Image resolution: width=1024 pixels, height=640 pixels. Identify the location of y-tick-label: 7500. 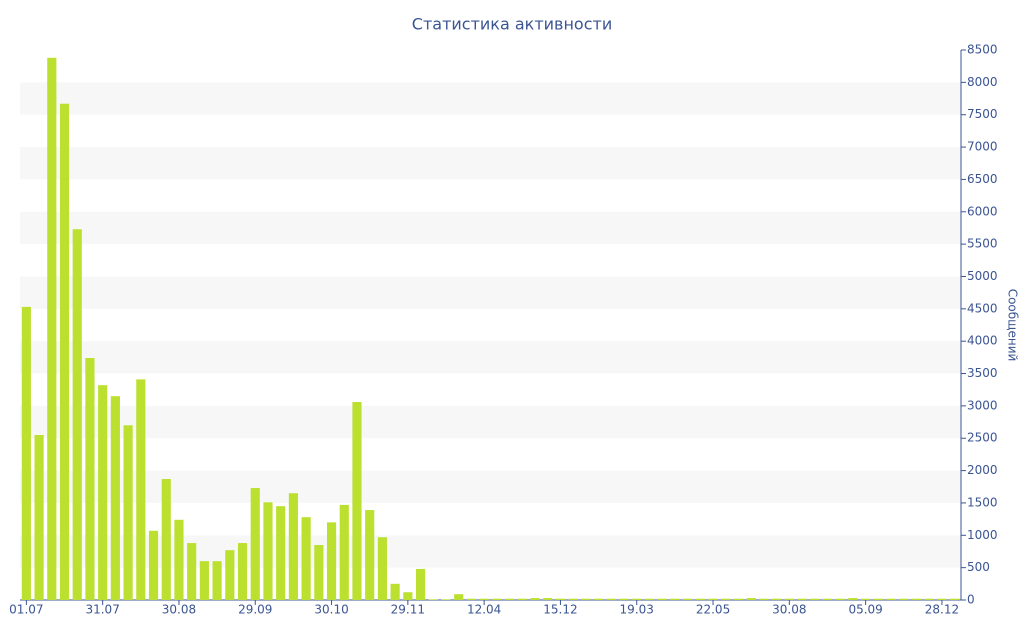
(982, 114).